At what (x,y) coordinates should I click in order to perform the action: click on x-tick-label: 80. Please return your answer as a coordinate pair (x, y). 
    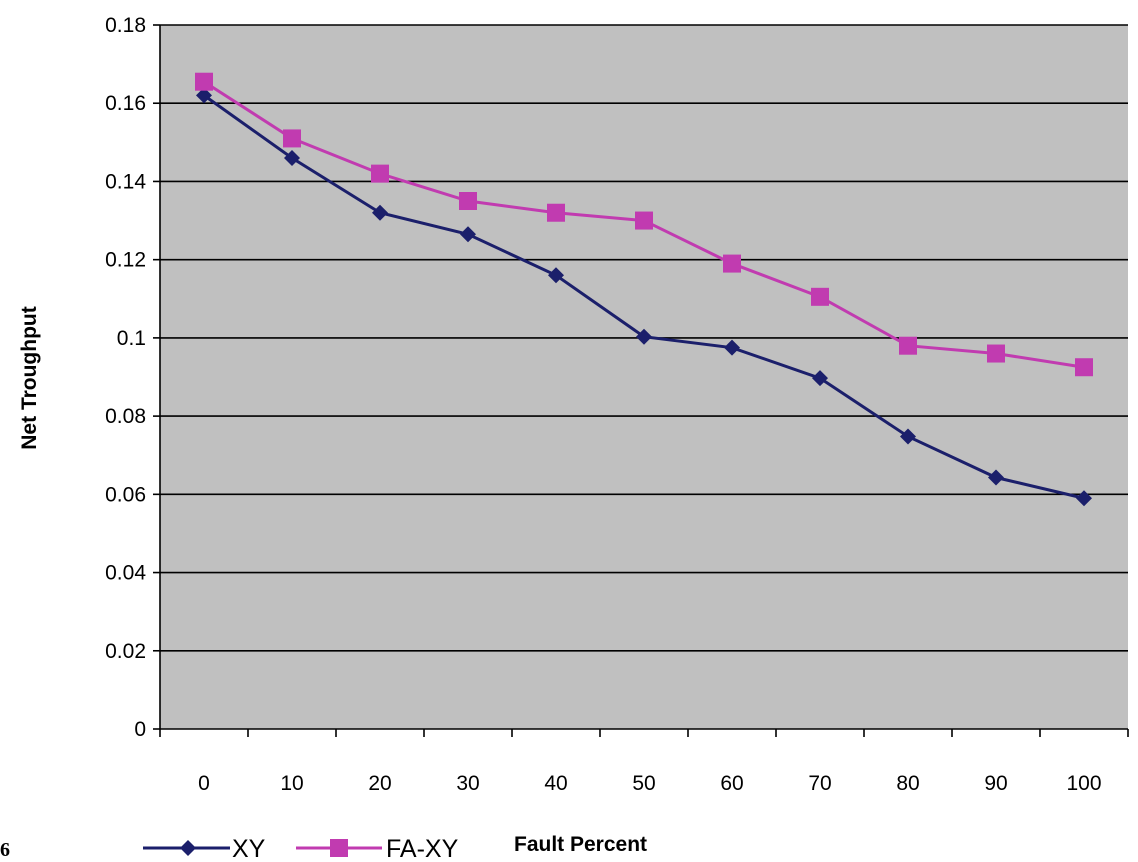
    Looking at the image, I should click on (907, 783).